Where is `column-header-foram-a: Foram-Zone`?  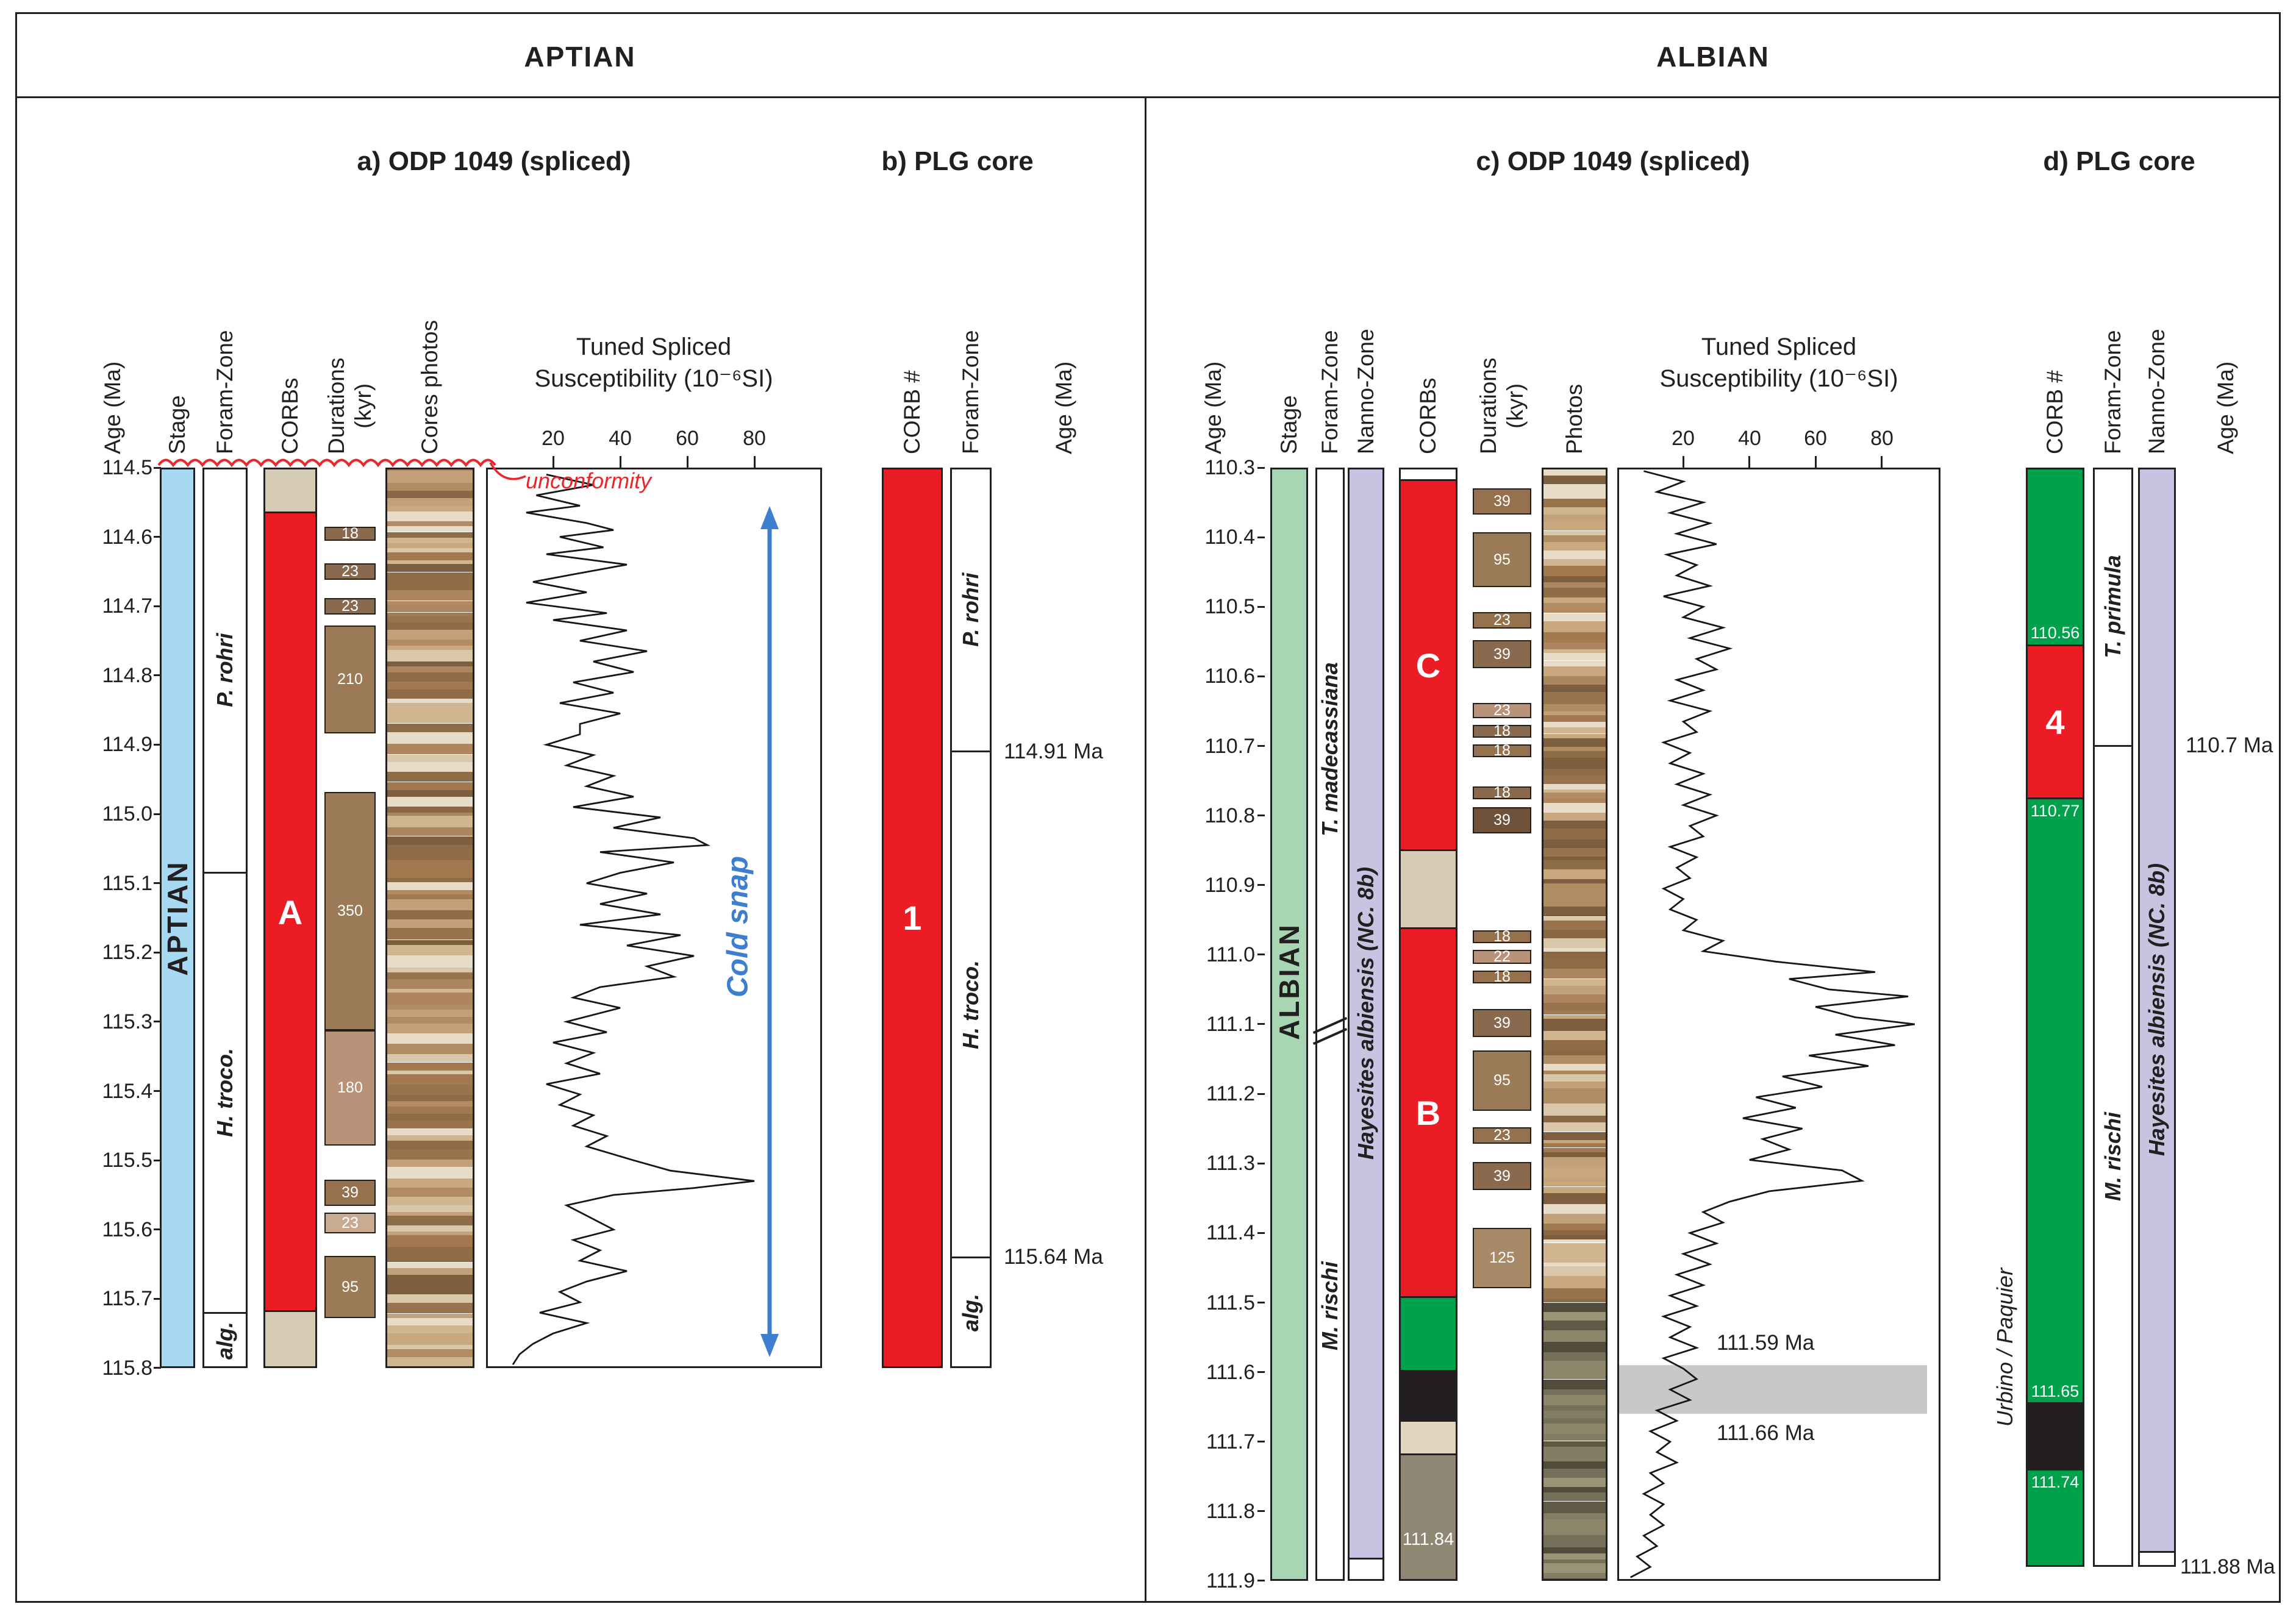
column-header-foram-a: Foram-Zone is located at coordinates (224, 392).